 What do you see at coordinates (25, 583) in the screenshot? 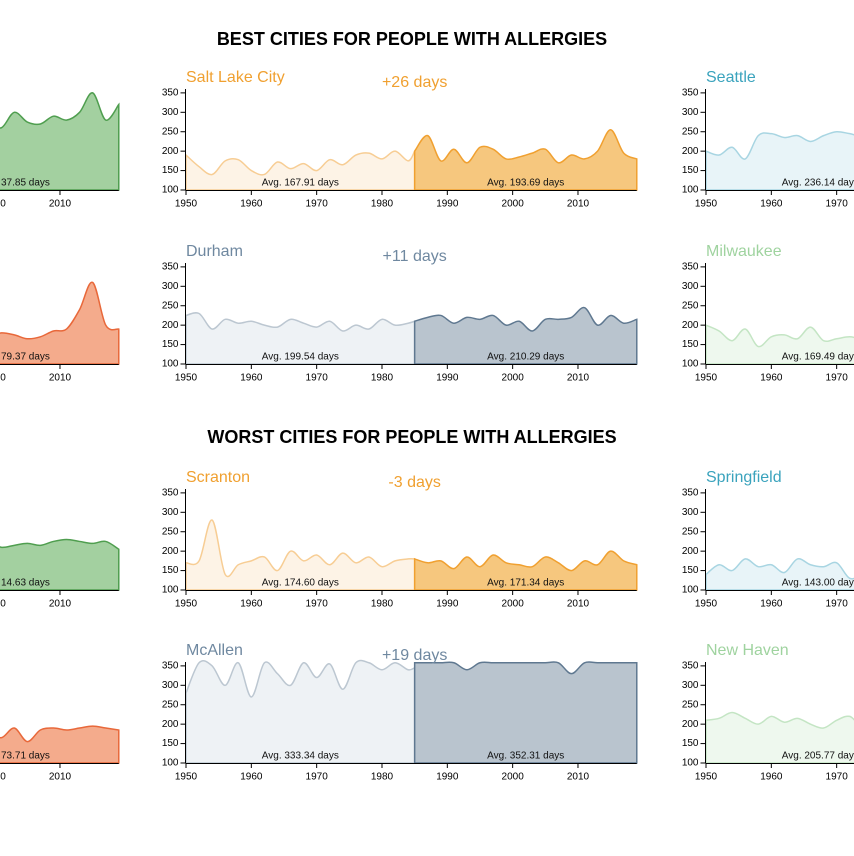
I see `avg-label: 14.63 days` at bounding box center [25, 583].